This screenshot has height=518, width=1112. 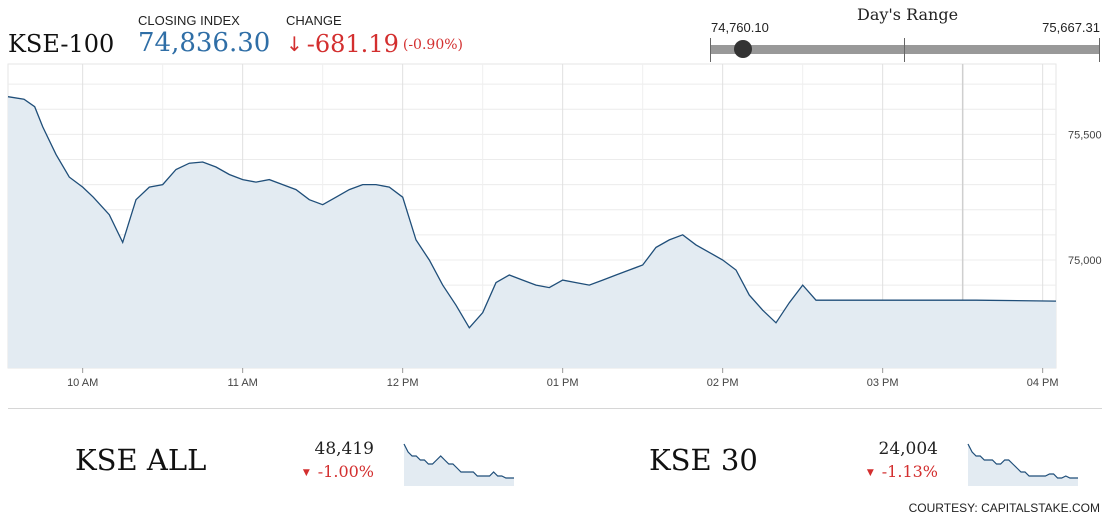 I want to click on closing-index-label: CLOSING INDEX, so click(x=189, y=20).